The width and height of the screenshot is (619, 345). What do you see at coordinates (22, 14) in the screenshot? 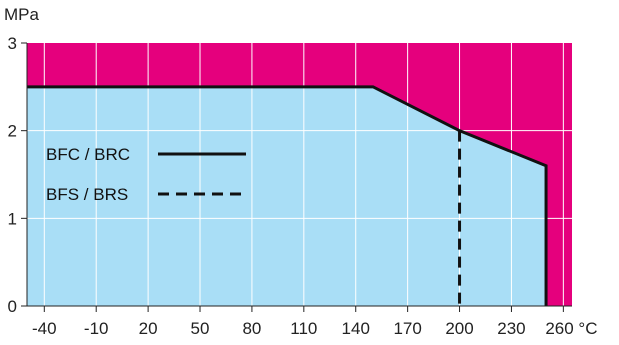
I see `y-axis-label: MPa` at bounding box center [22, 14].